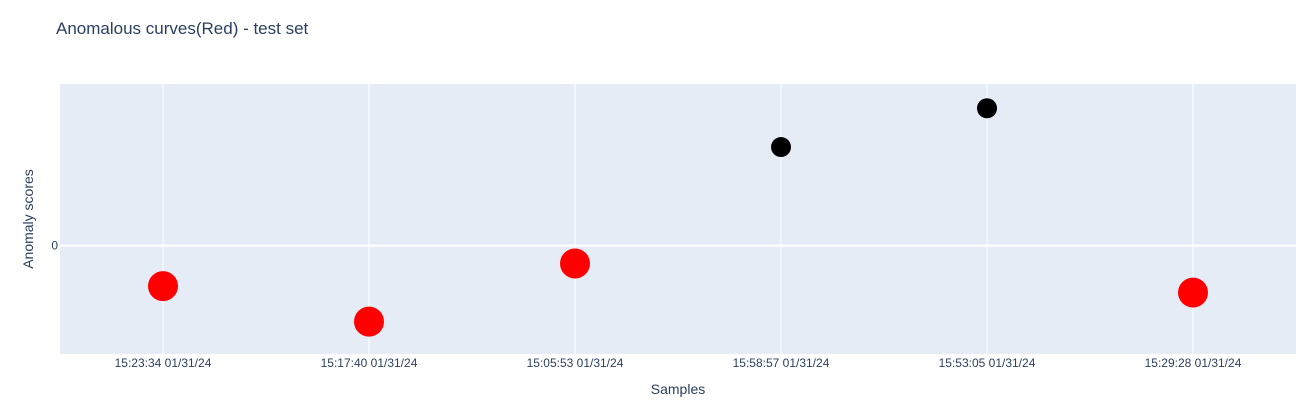 The width and height of the screenshot is (1310, 419). What do you see at coordinates (28, 219) in the screenshot?
I see `y-axis-title: Anomaly scores` at bounding box center [28, 219].